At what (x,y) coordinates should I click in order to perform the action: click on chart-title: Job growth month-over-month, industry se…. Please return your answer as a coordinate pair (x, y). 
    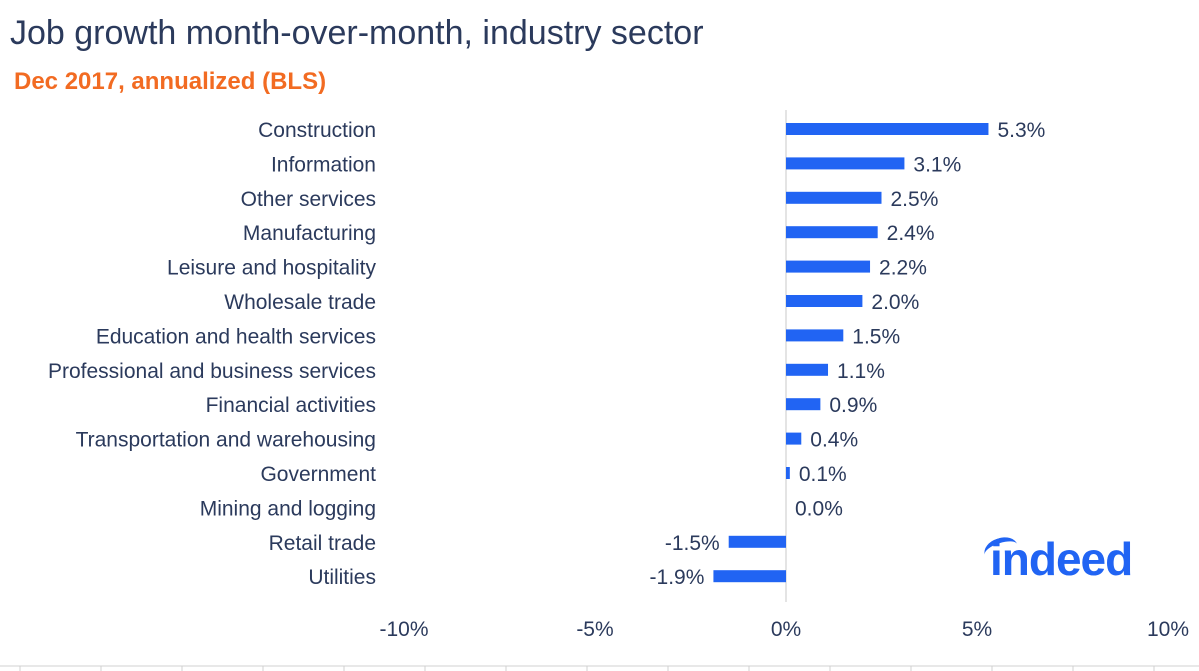
    Looking at the image, I should click on (357, 33).